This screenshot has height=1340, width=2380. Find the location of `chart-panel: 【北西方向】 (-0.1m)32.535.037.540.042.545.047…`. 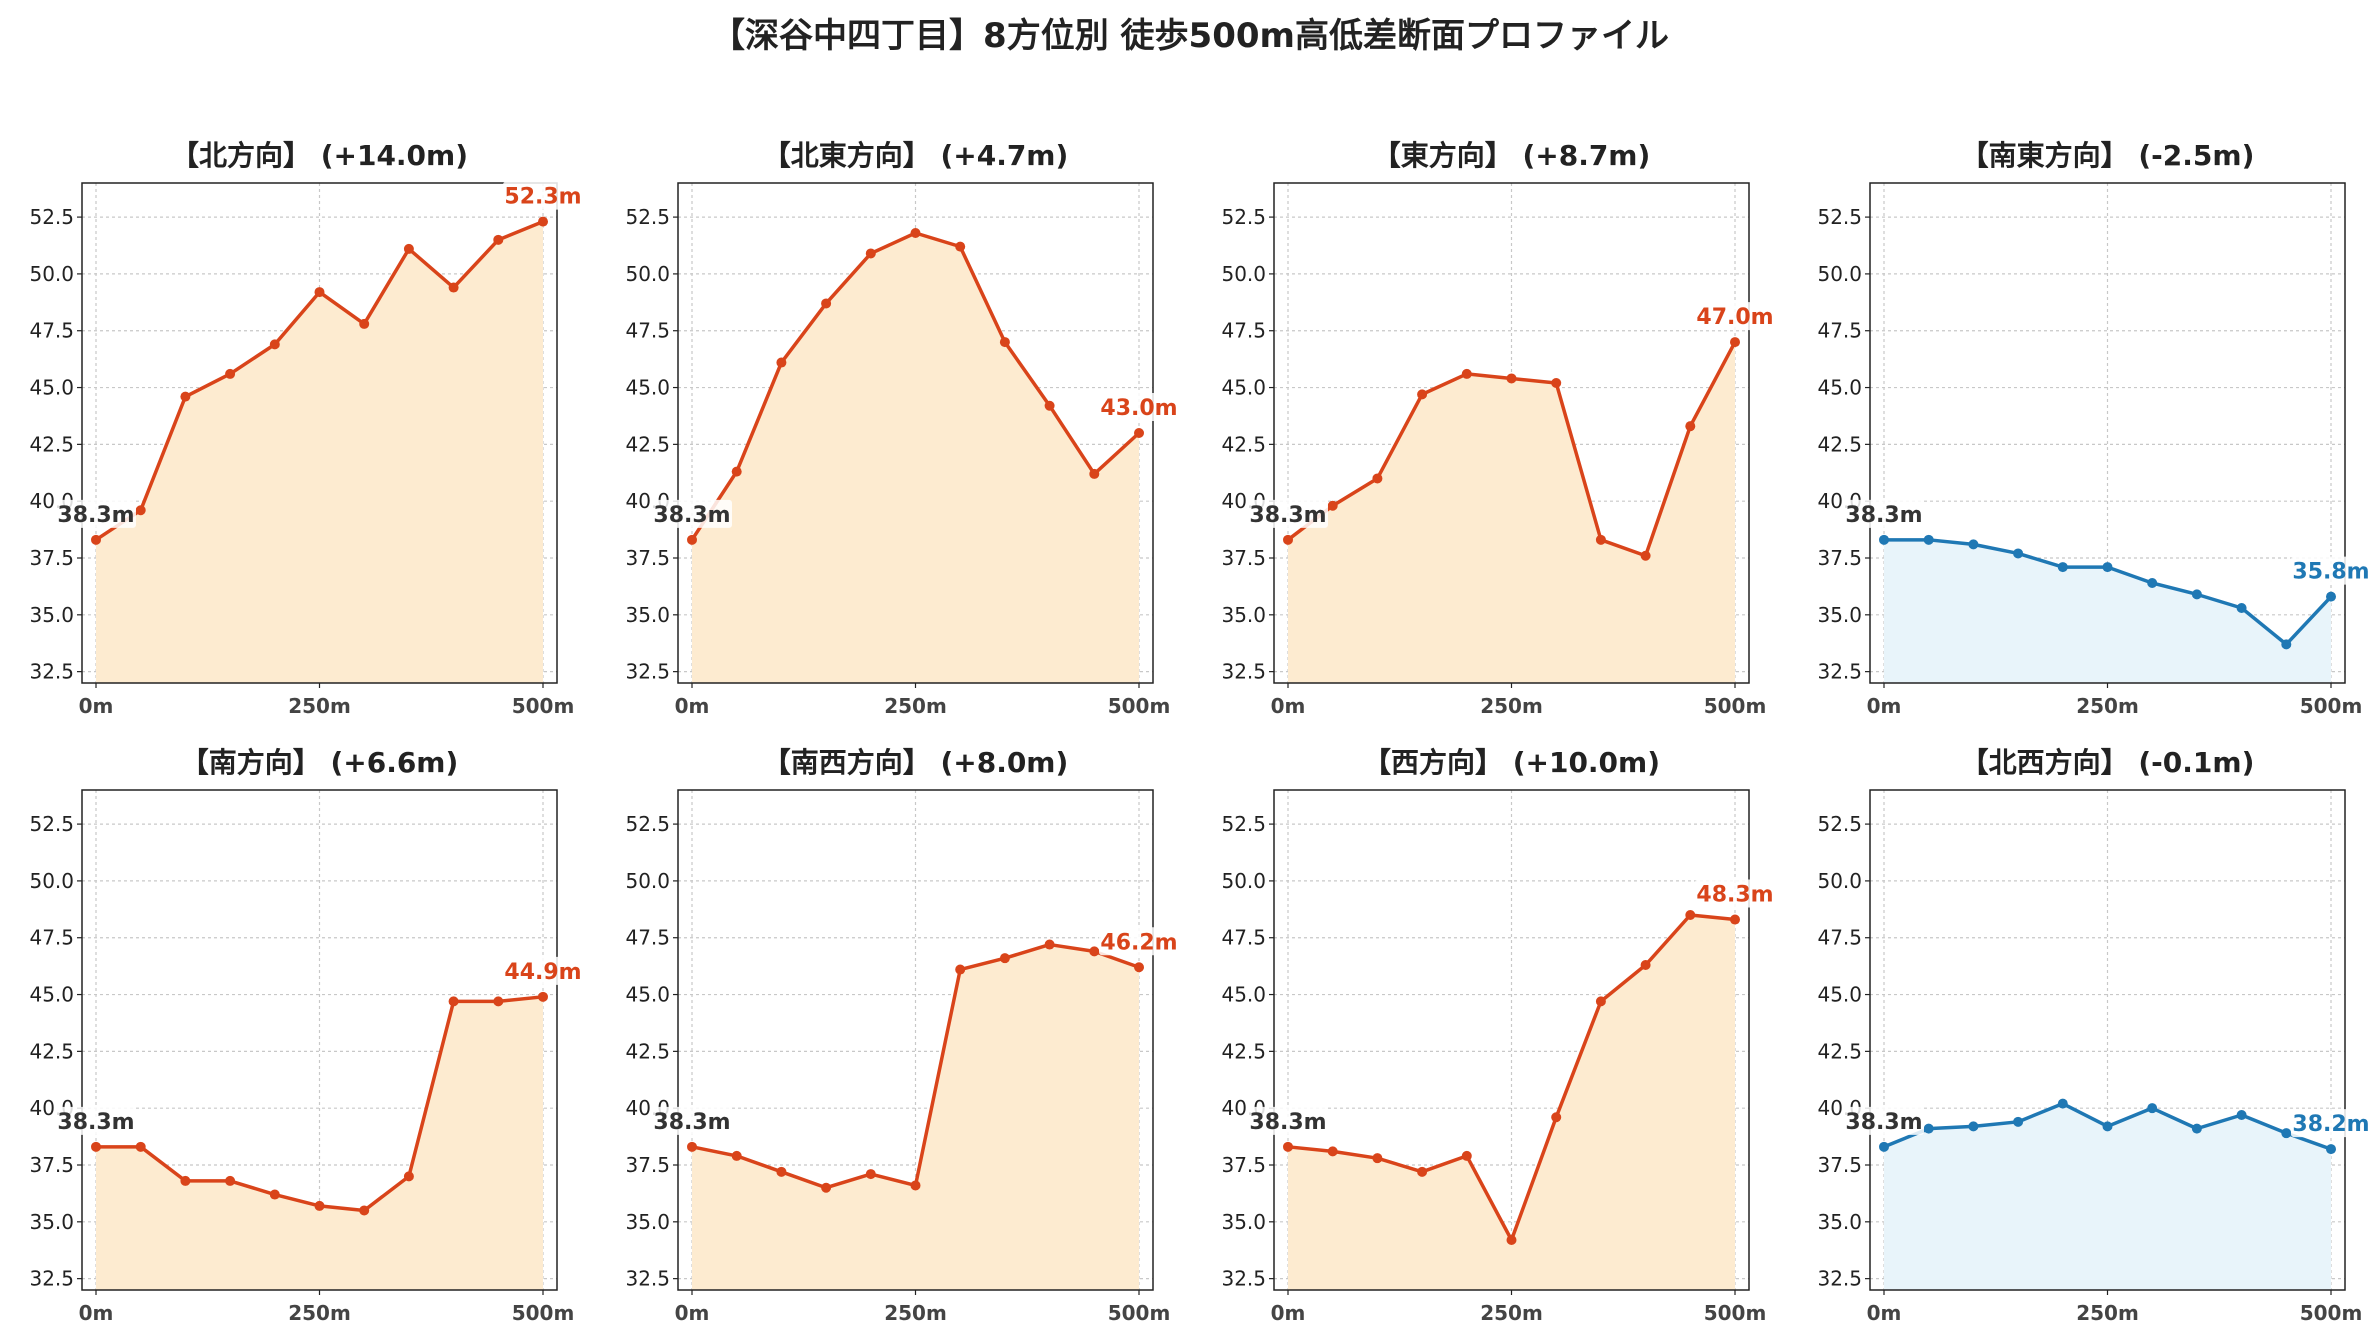

chart-panel: 【北西方向】 (-0.1m)32.535.037.540.042.545.047… is located at coordinates (2094, 1035).